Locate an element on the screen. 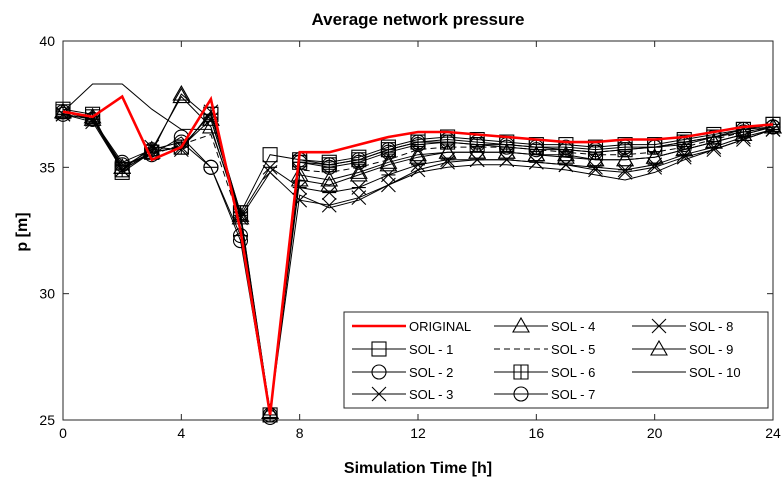 The width and height of the screenshot is (783, 484). y-tick-label: 30 is located at coordinates (47, 294).